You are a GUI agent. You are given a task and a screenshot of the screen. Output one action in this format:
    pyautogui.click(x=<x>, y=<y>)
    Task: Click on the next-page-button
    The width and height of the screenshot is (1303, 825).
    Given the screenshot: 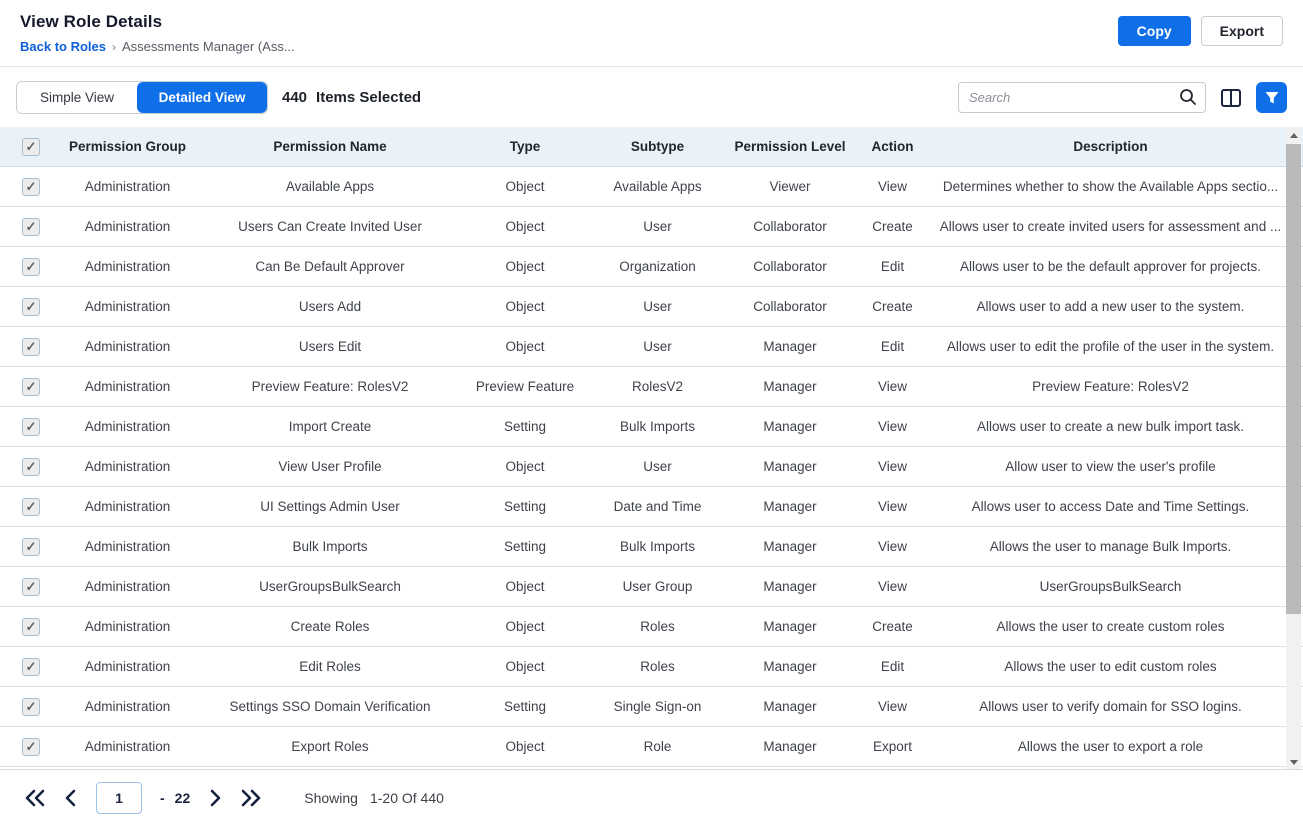 What is the action you would take?
    pyautogui.click(x=215, y=798)
    